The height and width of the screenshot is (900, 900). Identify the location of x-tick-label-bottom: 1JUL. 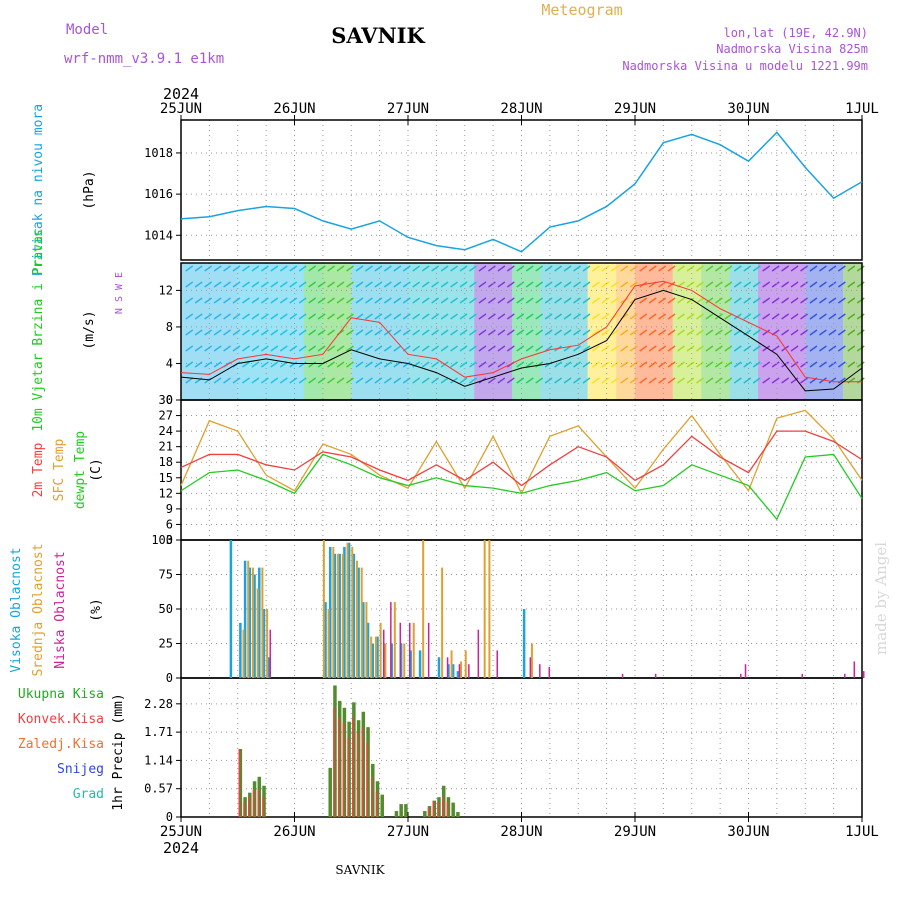
(862, 832).